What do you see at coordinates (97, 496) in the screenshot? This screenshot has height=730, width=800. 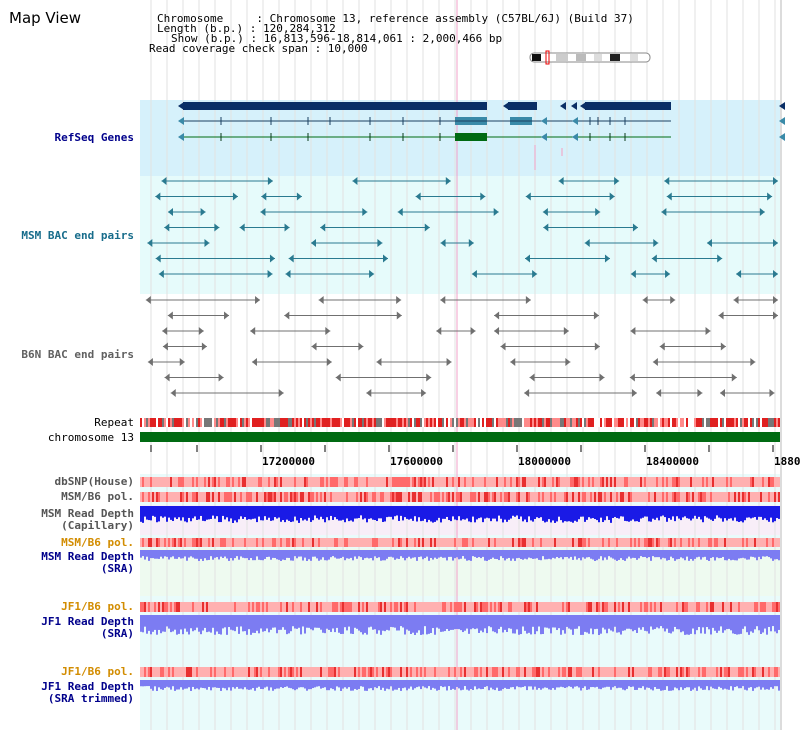 I see `track-label-msm-pol: MSM/B6 pol.` at bounding box center [97, 496].